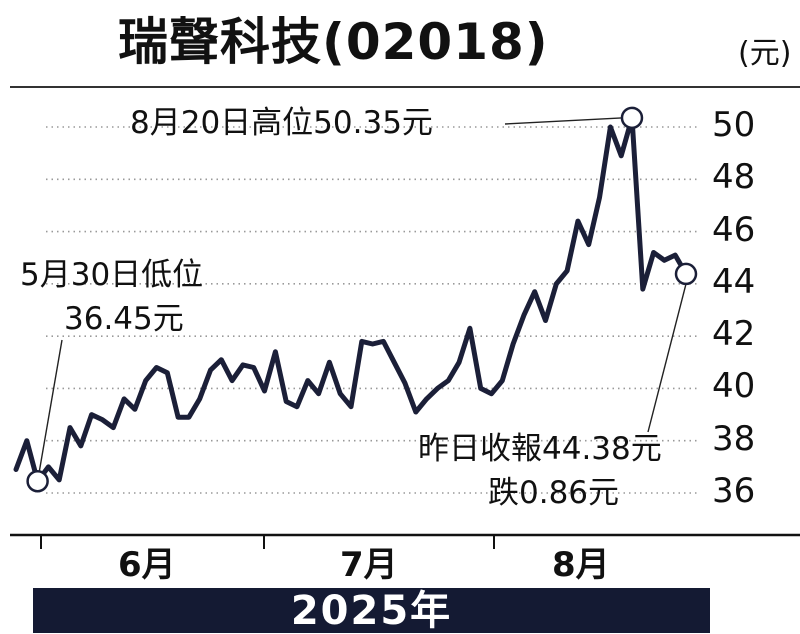 The width and height of the screenshot is (800, 634). I want to click on x-tick-label: 7月, so click(369, 565).